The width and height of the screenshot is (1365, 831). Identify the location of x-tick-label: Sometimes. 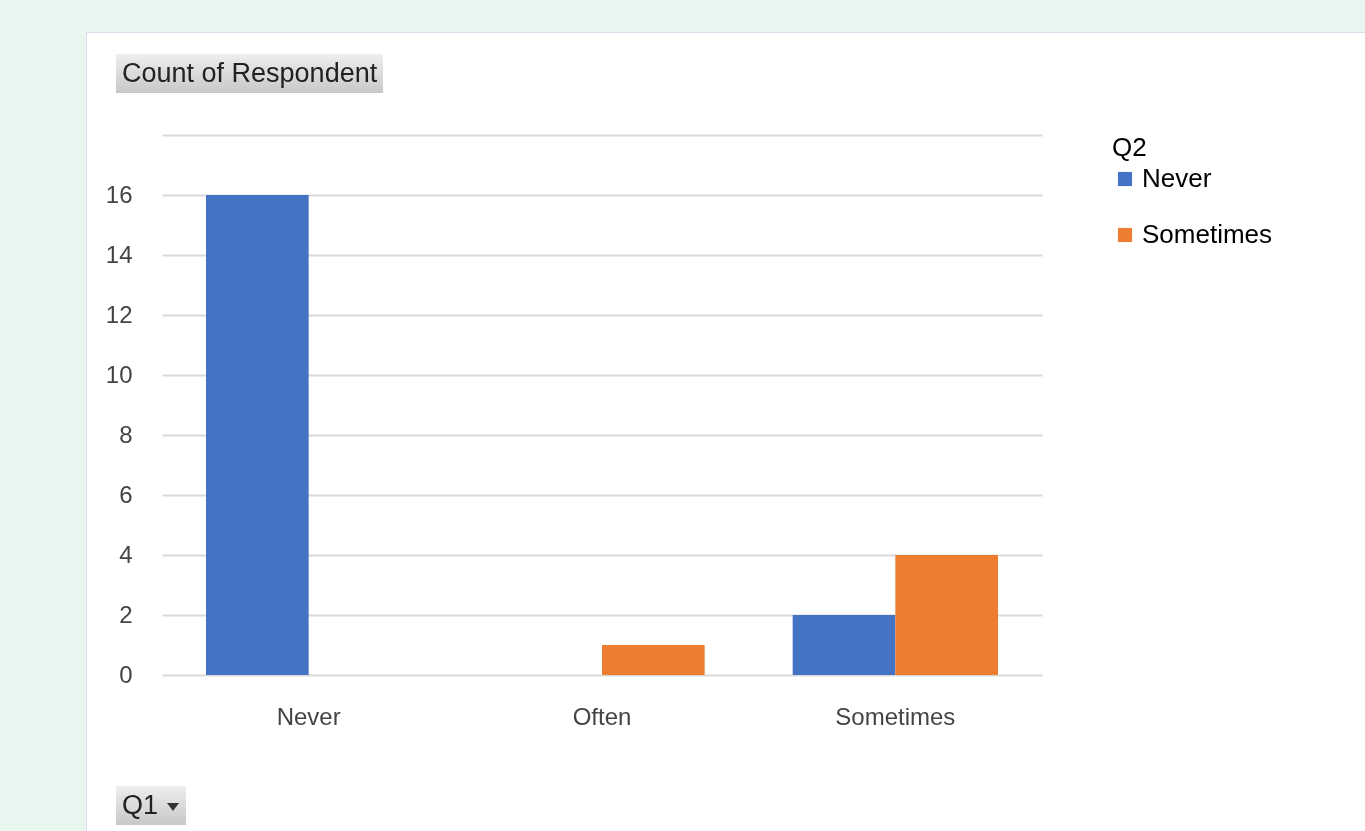
(895, 716).